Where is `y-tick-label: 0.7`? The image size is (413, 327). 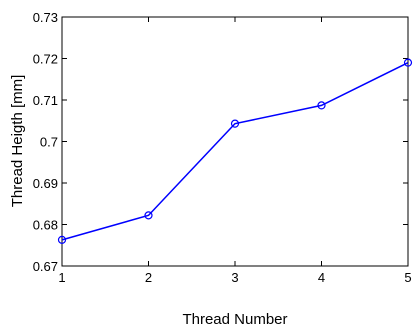
y-tick-label: 0.7 is located at coordinates (49, 142).